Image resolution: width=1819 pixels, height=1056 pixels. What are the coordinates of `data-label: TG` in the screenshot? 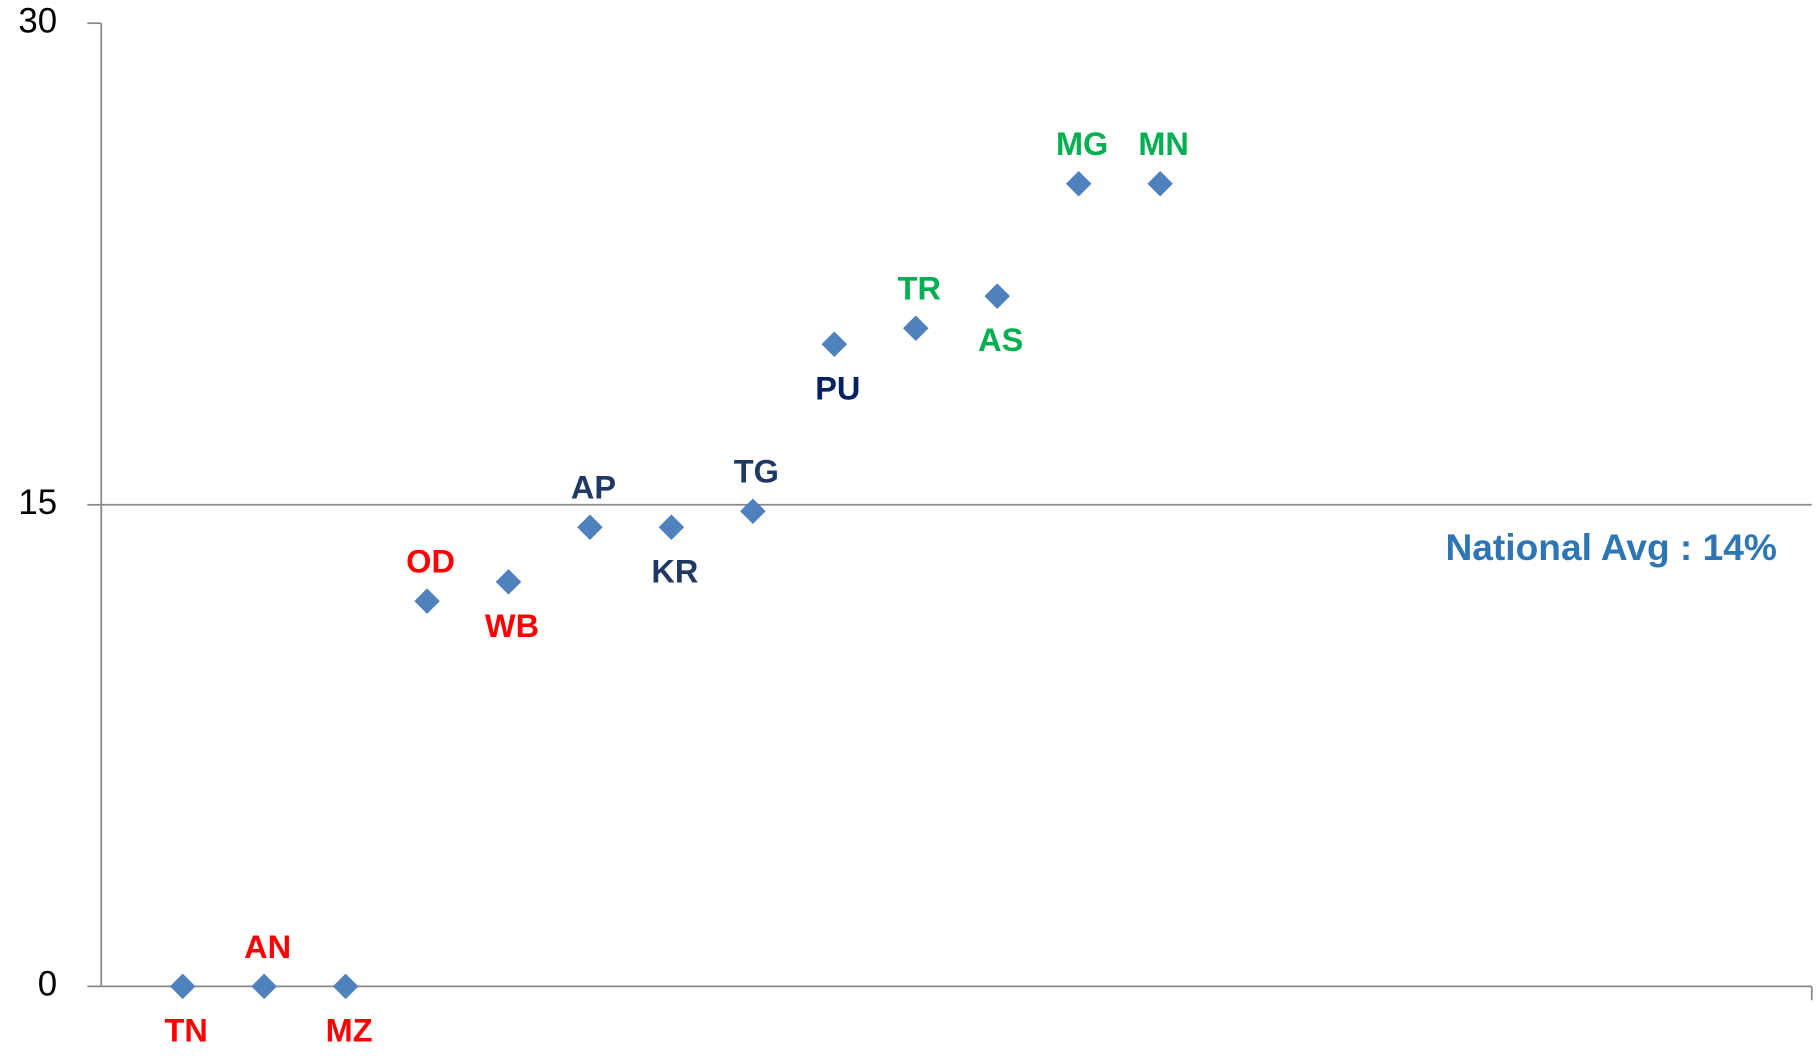 It's located at (756, 472).